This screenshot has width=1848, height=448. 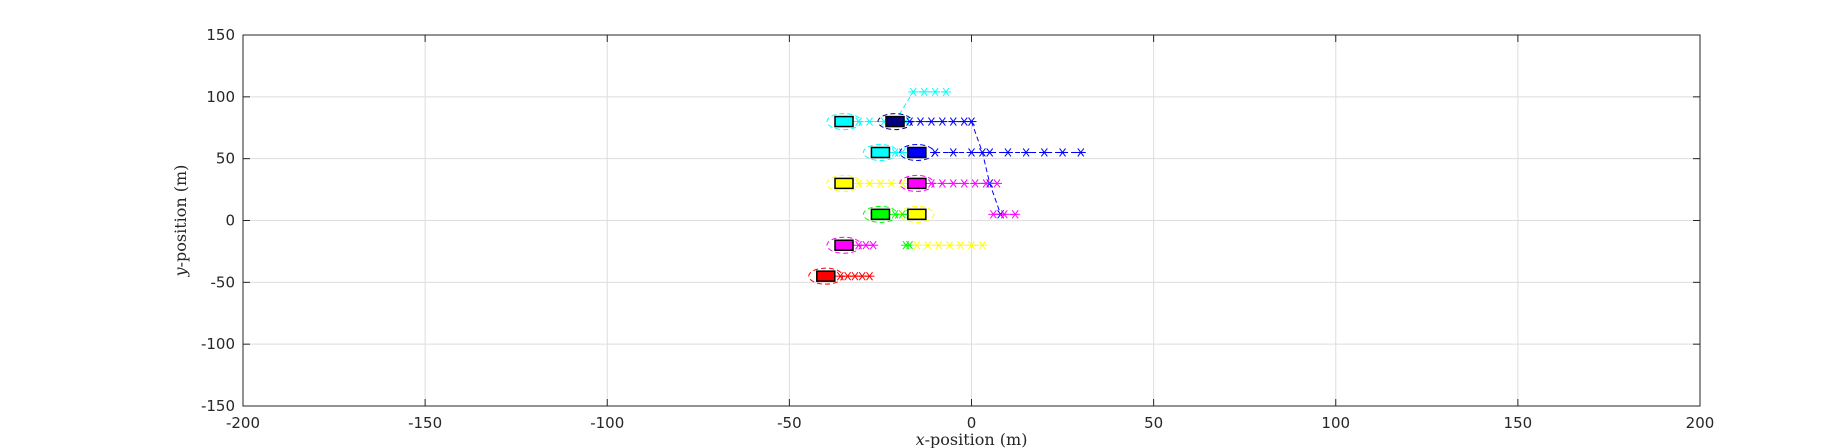 I want to click on x-tick-label: 0, so click(x=972, y=423).